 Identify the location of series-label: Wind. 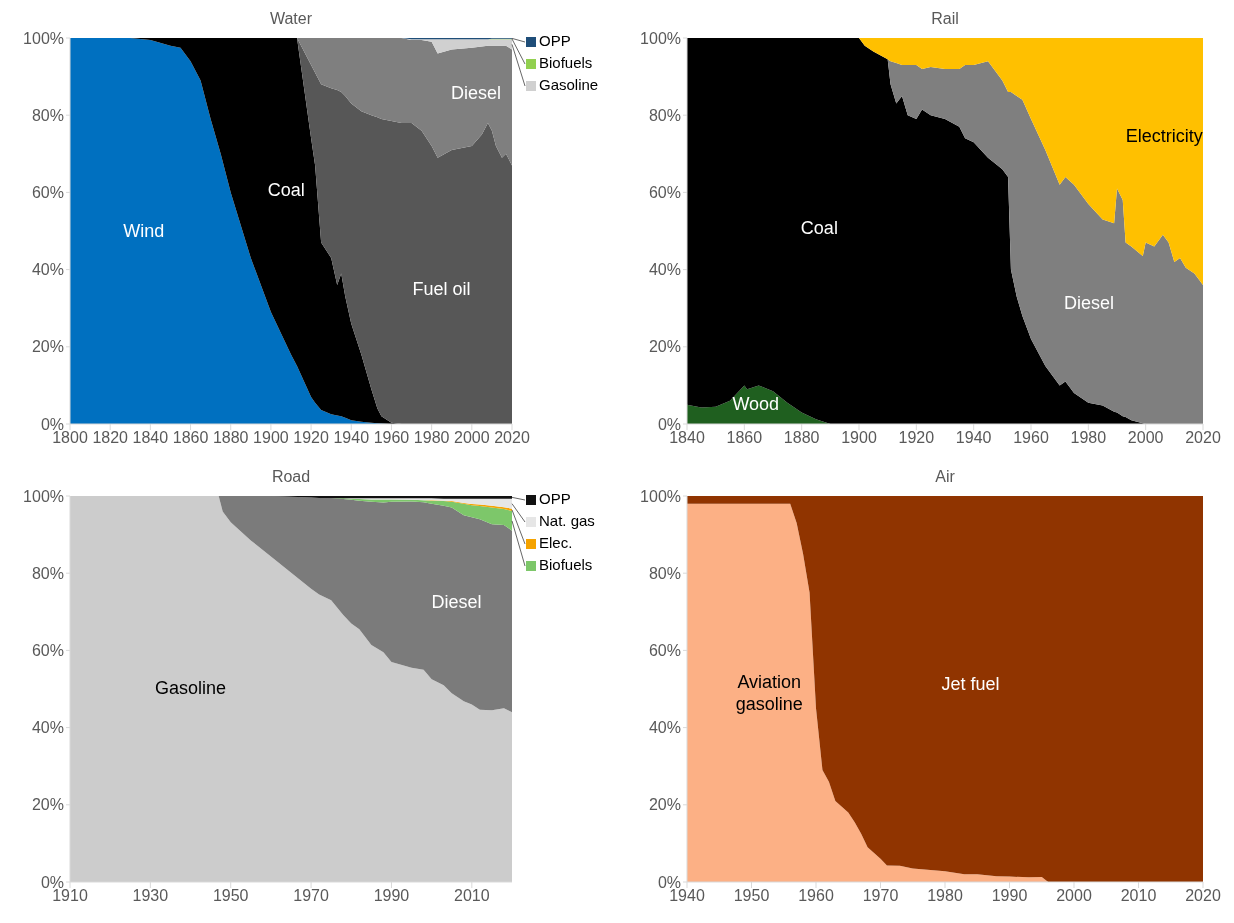
(144, 230).